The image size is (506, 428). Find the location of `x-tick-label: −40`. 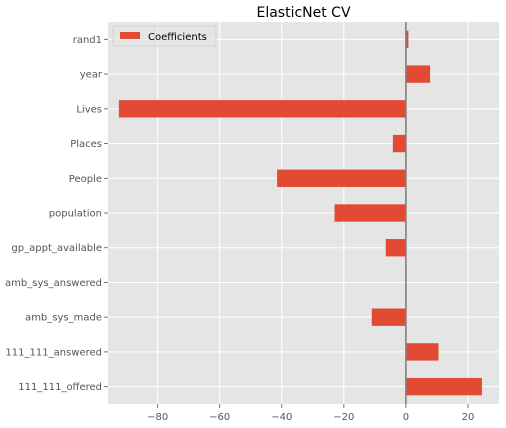

x-tick-label: −40 is located at coordinates (281, 417).